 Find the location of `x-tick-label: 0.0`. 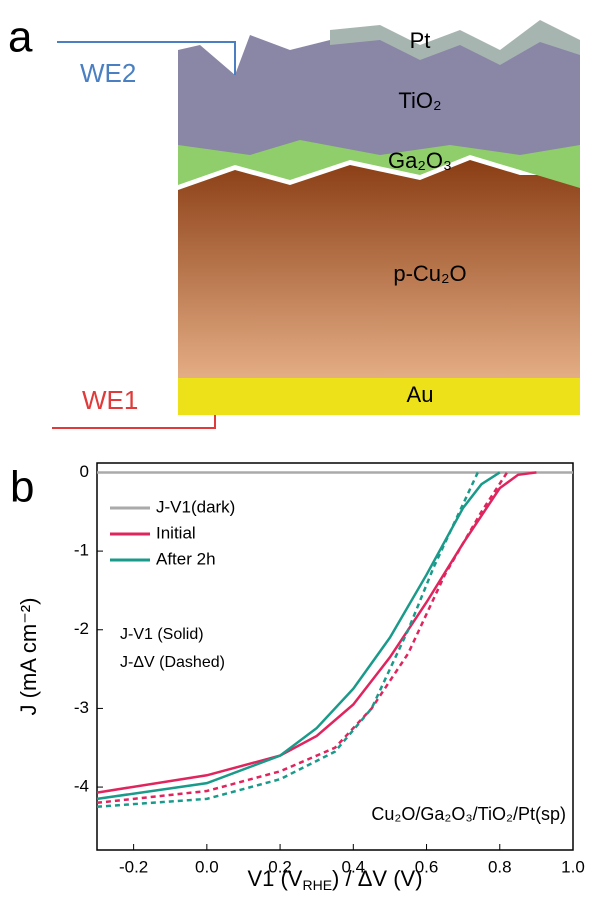

x-tick-label: 0.0 is located at coordinates (207, 866).